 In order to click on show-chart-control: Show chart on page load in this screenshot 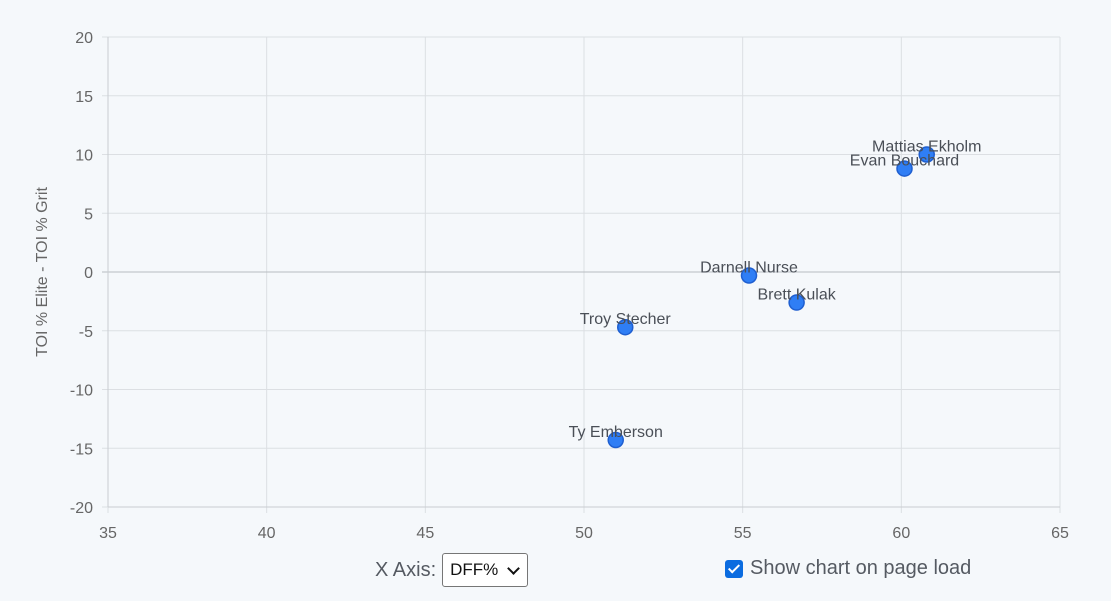, I will do `click(848, 568)`.